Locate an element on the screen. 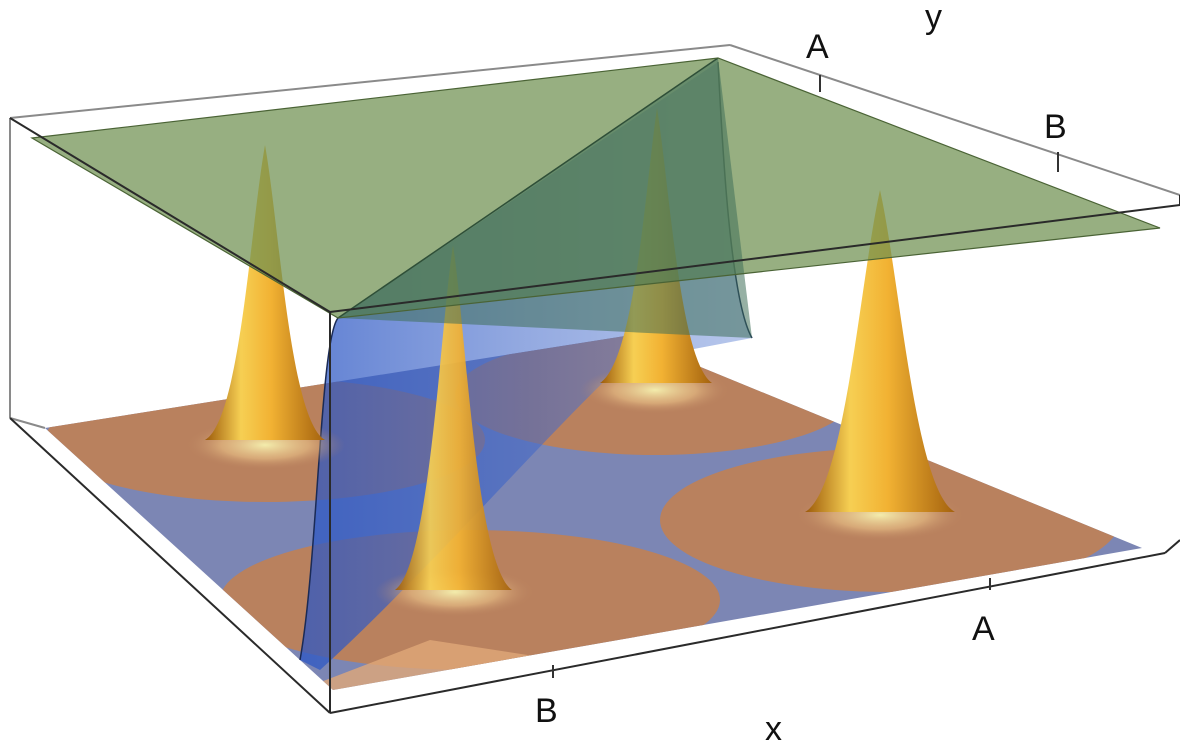  x-tick-label-b: B is located at coordinates (546, 711).